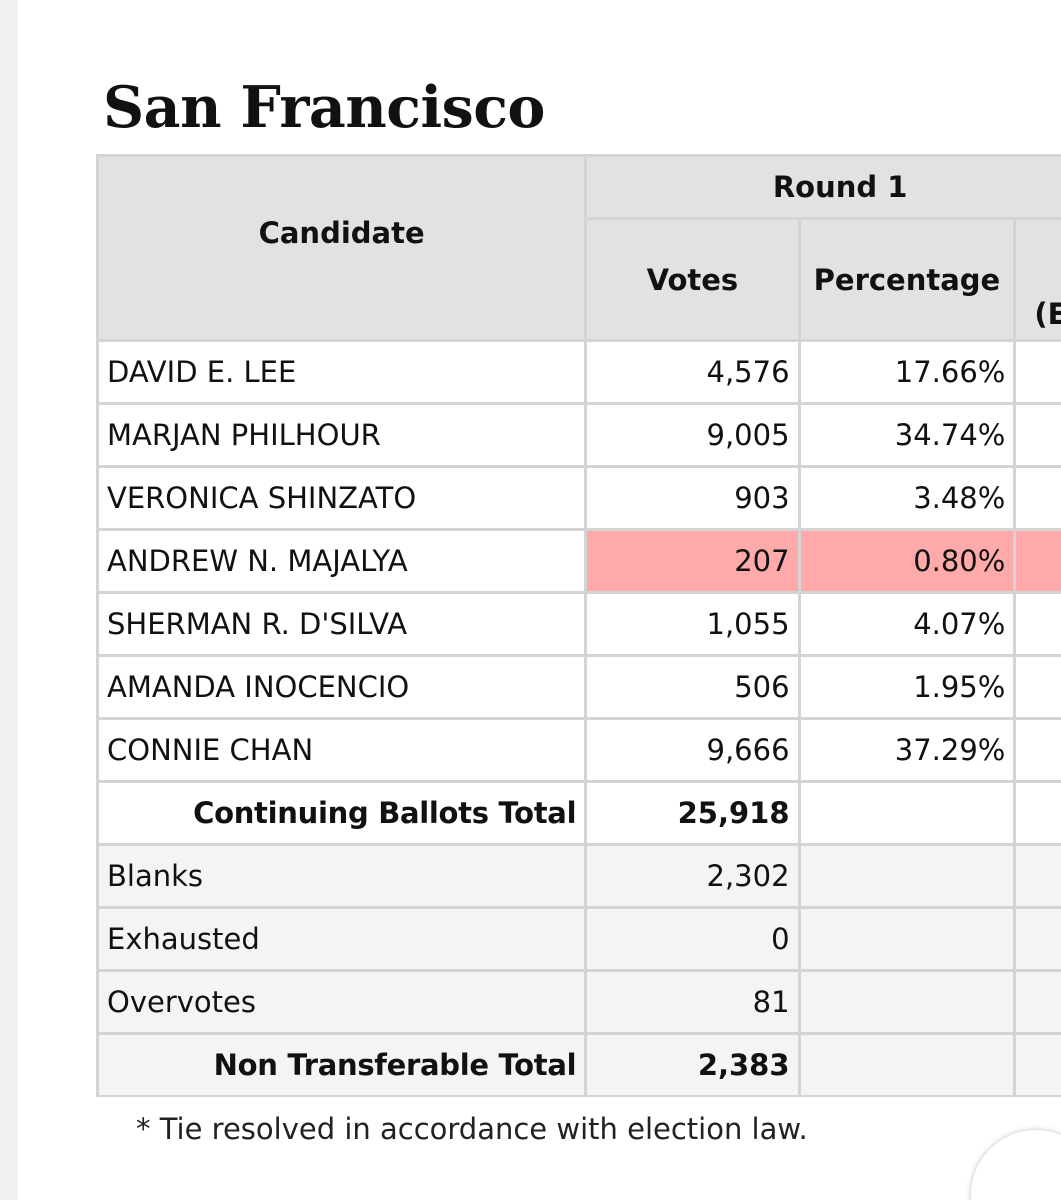  I want to click on votes-header: Votes, so click(692, 279).